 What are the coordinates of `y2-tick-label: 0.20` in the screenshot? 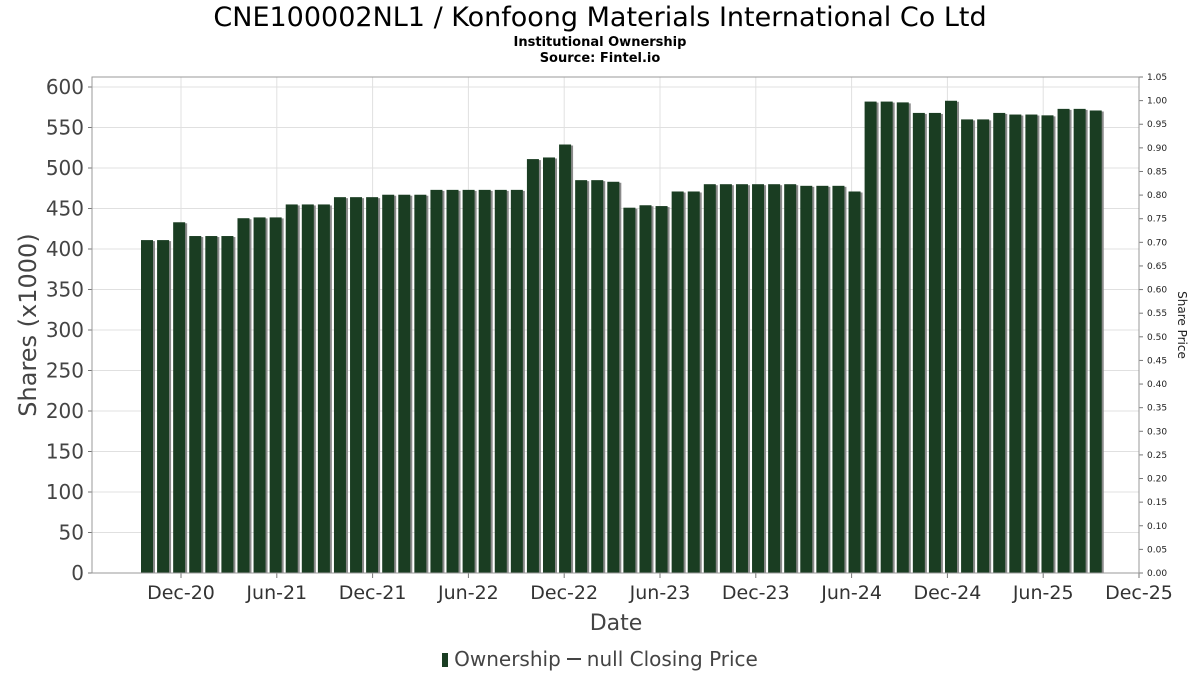 It's located at (1157, 480).